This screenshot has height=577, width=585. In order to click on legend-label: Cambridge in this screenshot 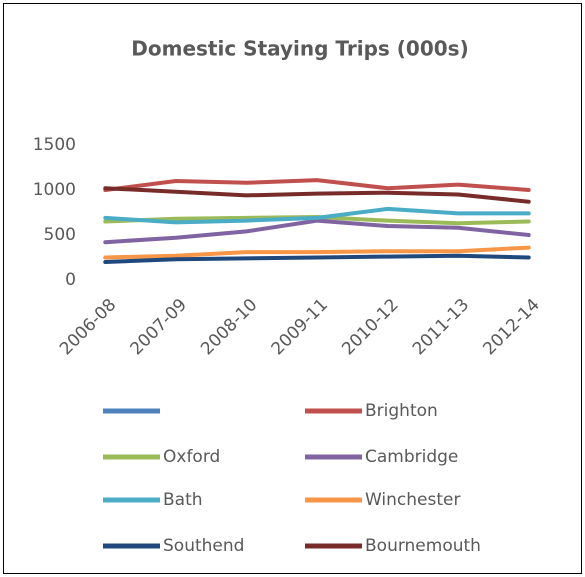, I will do `click(411, 457)`.